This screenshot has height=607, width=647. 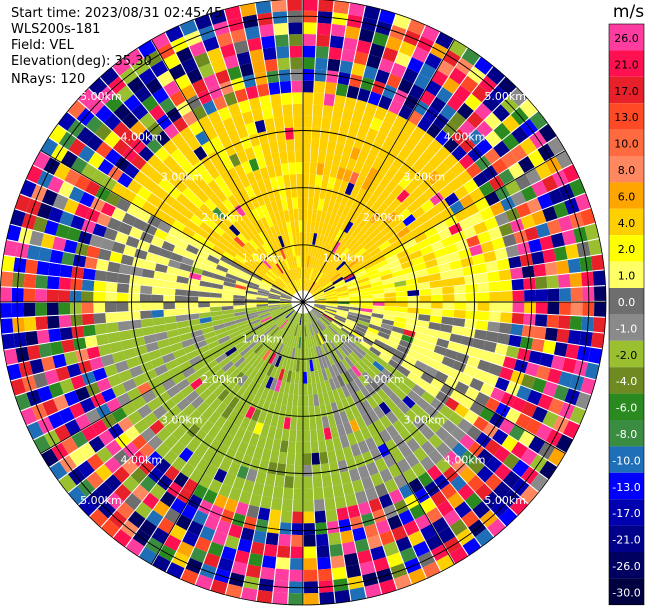 What do you see at coordinates (626, 91) in the screenshot?
I see `colorbar-label: 17.0` at bounding box center [626, 91].